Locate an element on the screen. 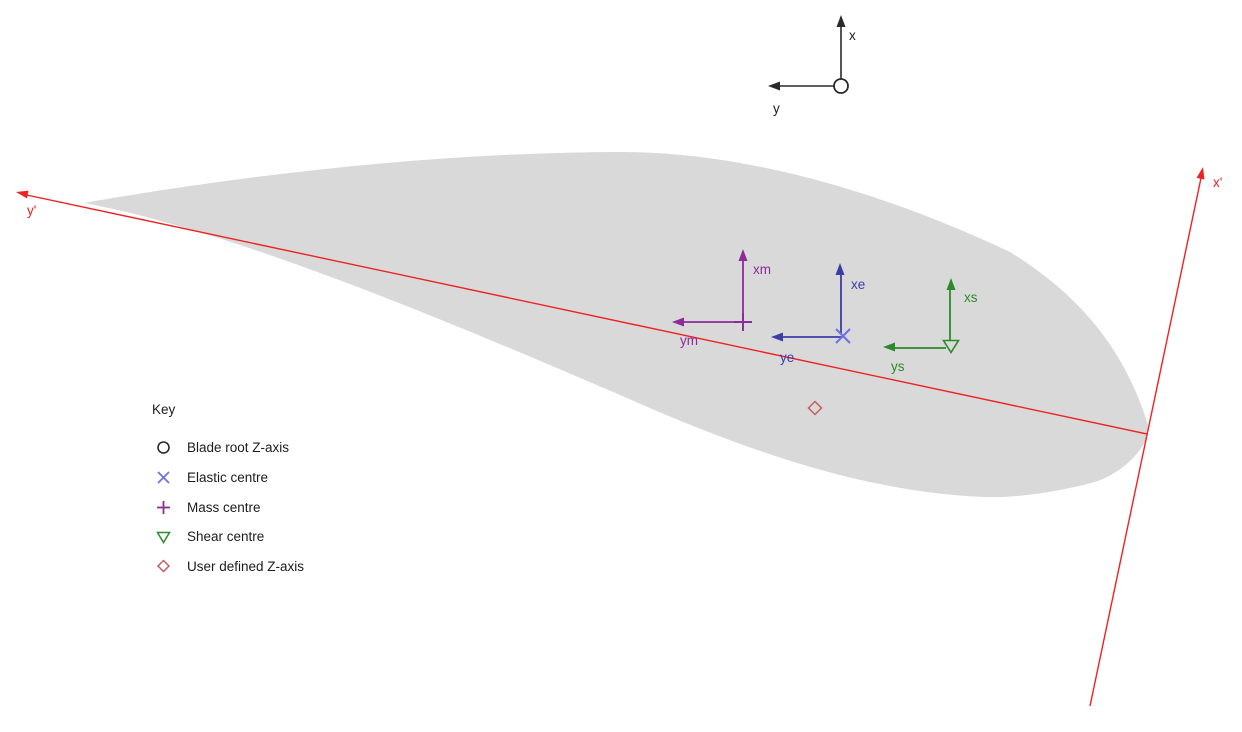 The height and width of the screenshot is (732, 1242). elastic-y-axis-arrowhead is located at coordinates (777, 337).